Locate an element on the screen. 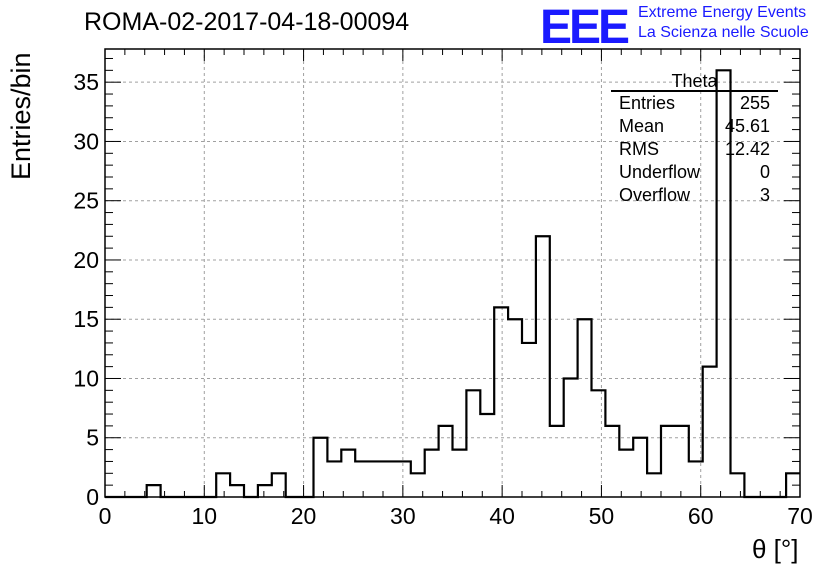 Image resolution: width=836 pixels, height=572 pixels. y-tick-label: 5 is located at coordinates (92, 438).